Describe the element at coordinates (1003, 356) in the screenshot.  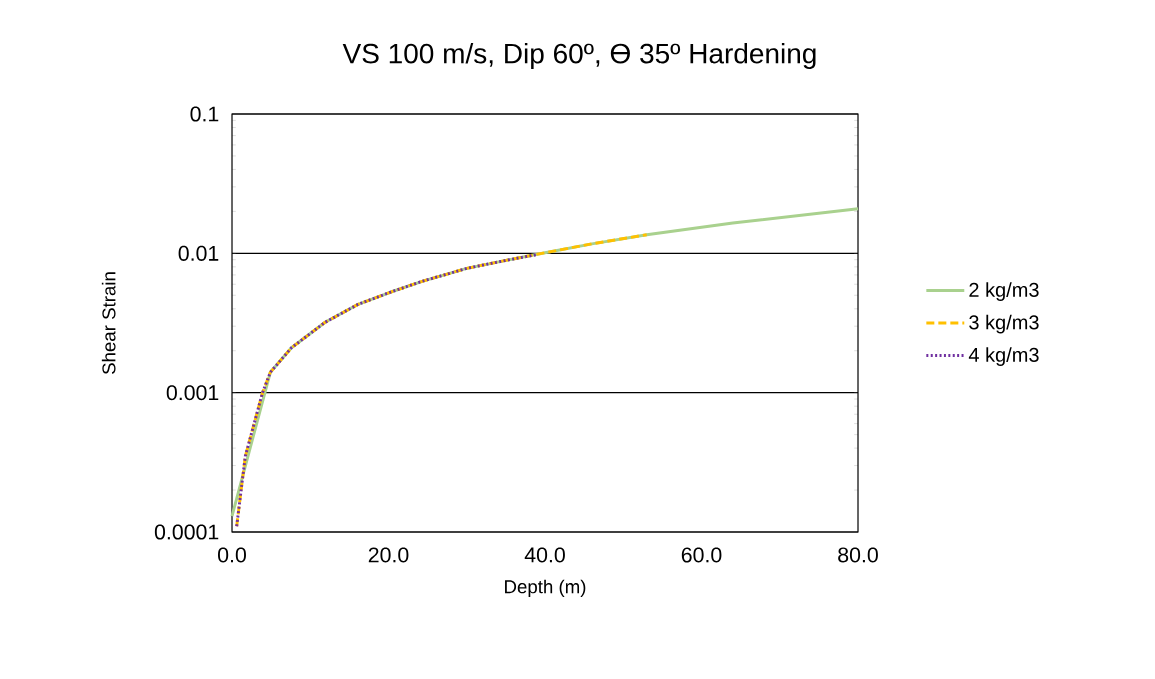
I see `legend-label: 4 kg/m3` at that location.